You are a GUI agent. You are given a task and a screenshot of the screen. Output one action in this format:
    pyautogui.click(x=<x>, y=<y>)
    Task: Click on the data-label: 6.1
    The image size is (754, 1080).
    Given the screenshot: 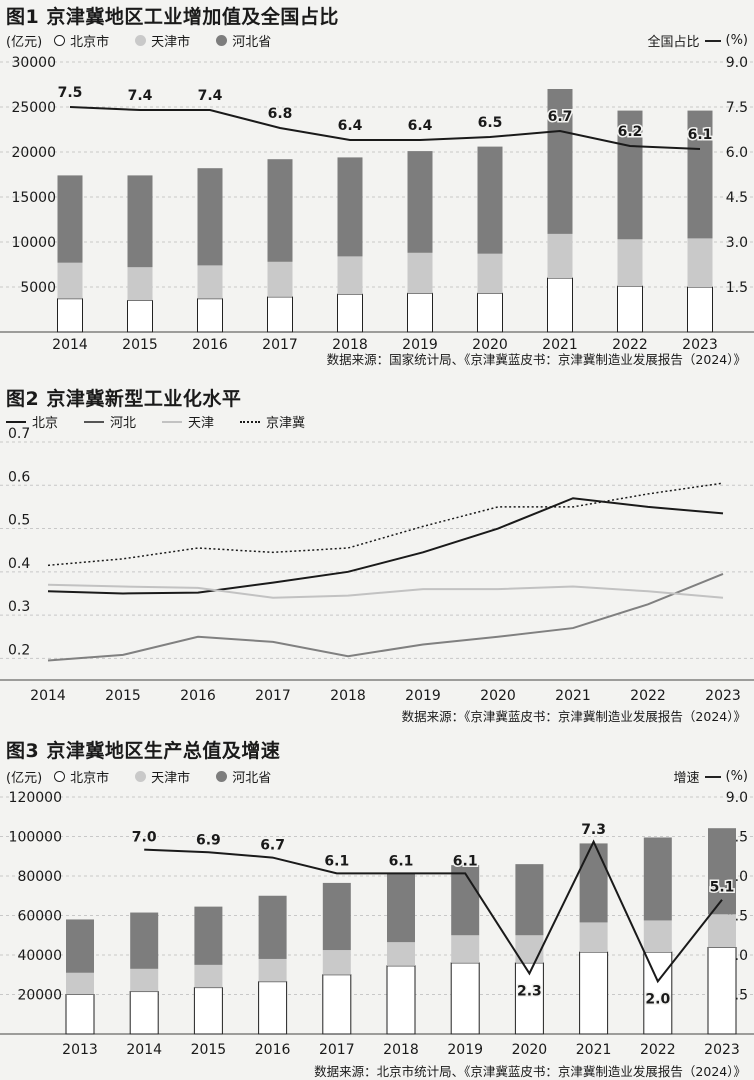 What is the action you would take?
    pyautogui.click(x=336, y=861)
    